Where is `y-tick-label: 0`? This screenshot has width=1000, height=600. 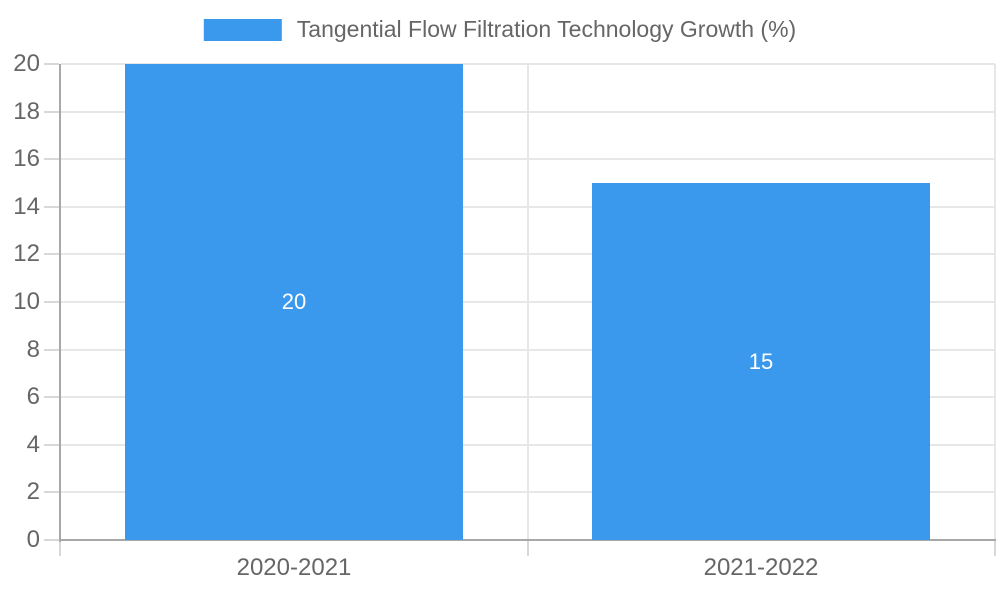
y-tick-label: 0 is located at coordinates (33, 539).